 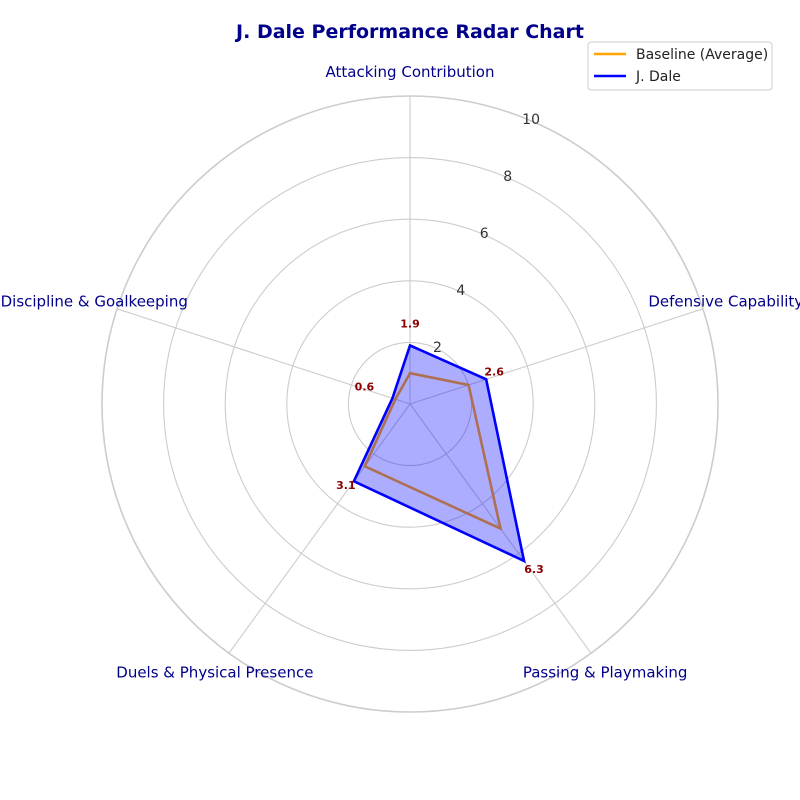 I want to click on radial-tick-label: 4, so click(x=460, y=291).